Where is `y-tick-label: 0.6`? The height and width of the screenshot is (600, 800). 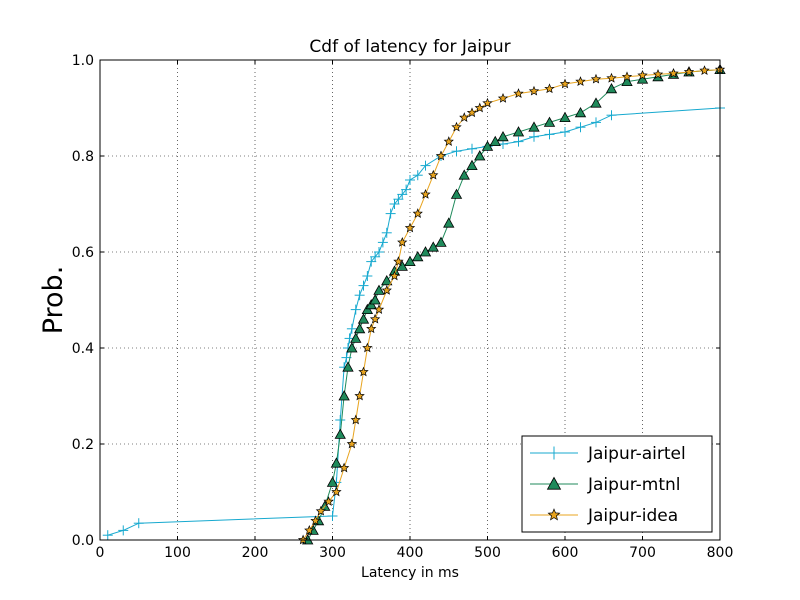
y-tick-label: 0.6 is located at coordinates (83, 253).